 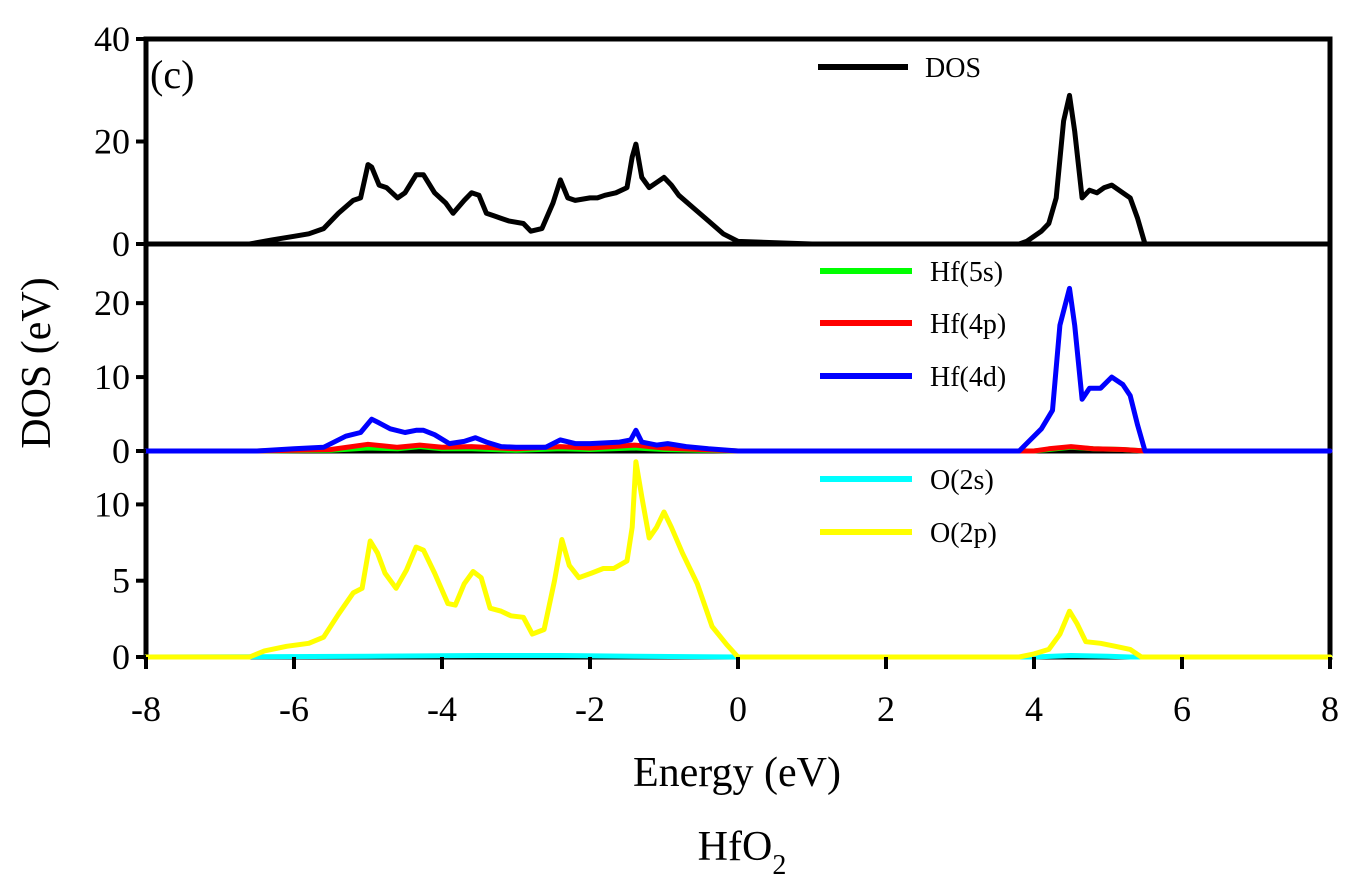 What do you see at coordinates (738, 447) in the screenshot?
I see `series-line-hf-4p-` at bounding box center [738, 447].